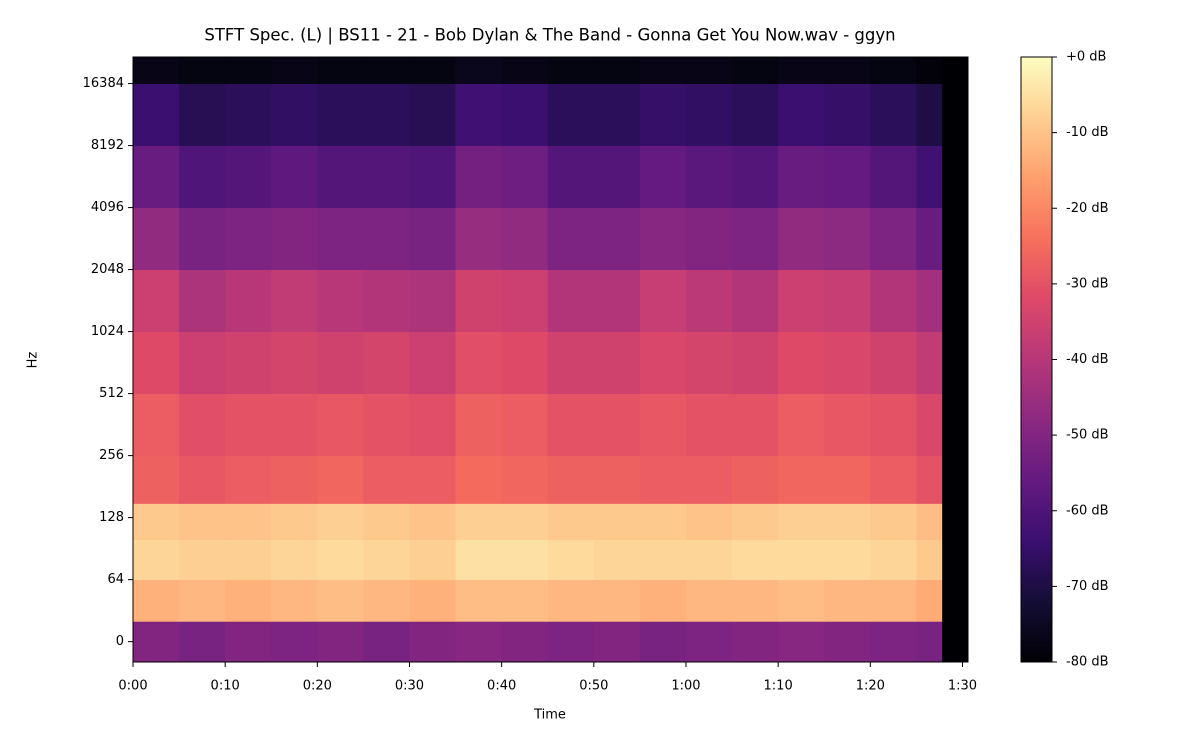 This screenshot has width=1200, height=750. What do you see at coordinates (1087, 132) in the screenshot?
I see `colorbar-tick-label: -10 dB` at bounding box center [1087, 132].